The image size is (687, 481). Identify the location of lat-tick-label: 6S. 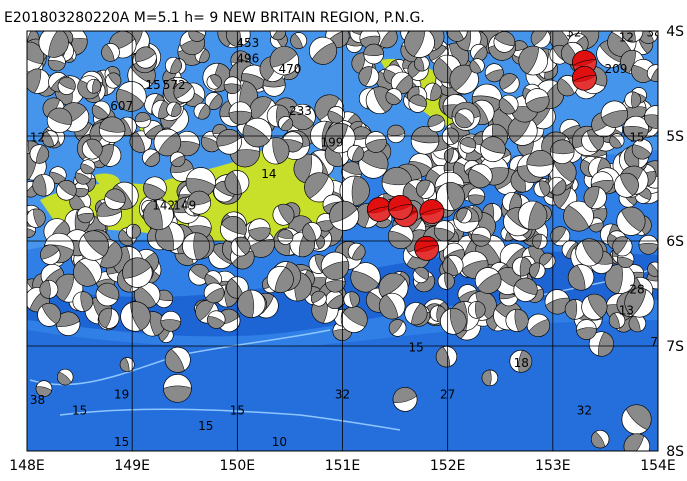
(675, 242).